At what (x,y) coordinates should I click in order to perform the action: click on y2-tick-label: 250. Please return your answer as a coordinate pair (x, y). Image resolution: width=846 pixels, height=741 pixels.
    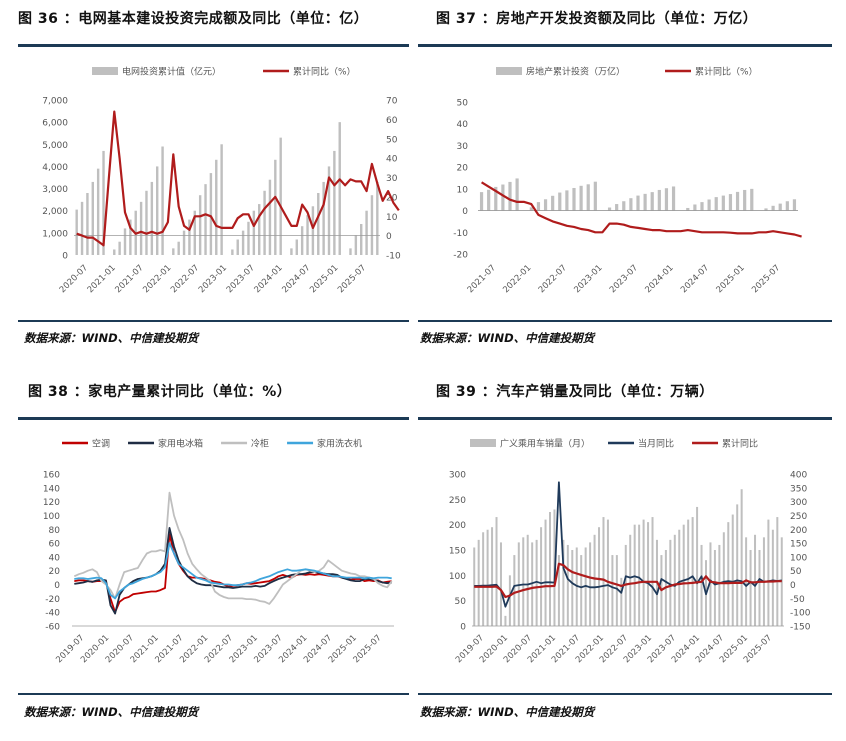
    Looking at the image, I should click on (798, 517).